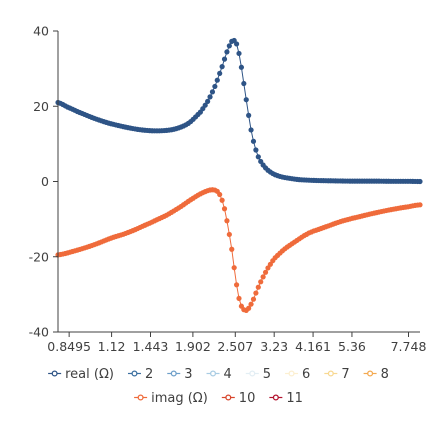 The width and height of the screenshot is (437, 433). What do you see at coordinates (297, 374) in the screenshot?
I see `legend-item: 6` at bounding box center [297, 374].